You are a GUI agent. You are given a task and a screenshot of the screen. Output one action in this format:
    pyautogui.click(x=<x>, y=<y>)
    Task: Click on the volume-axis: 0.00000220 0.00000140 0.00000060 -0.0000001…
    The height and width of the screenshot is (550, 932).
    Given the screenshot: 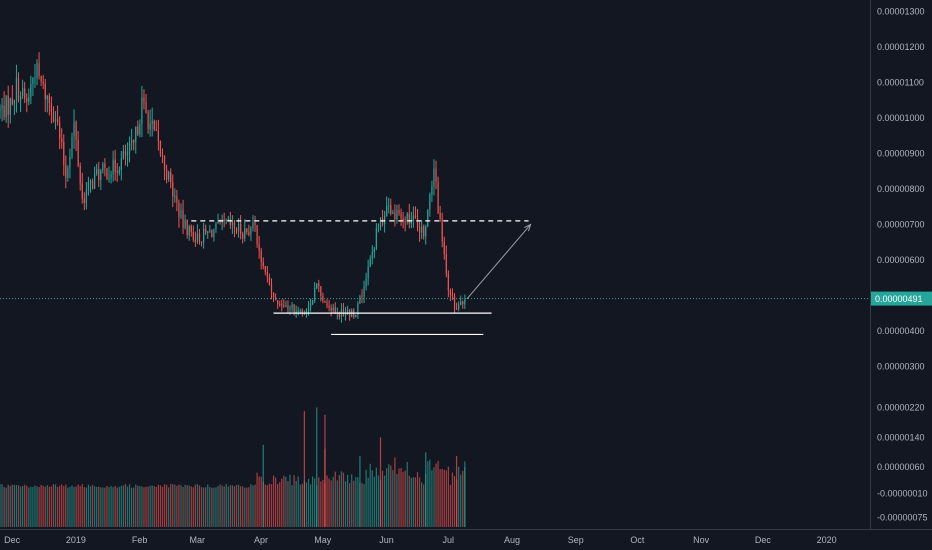 What is the action you would take?
    pyautogui.click(x=902, y=462)
    